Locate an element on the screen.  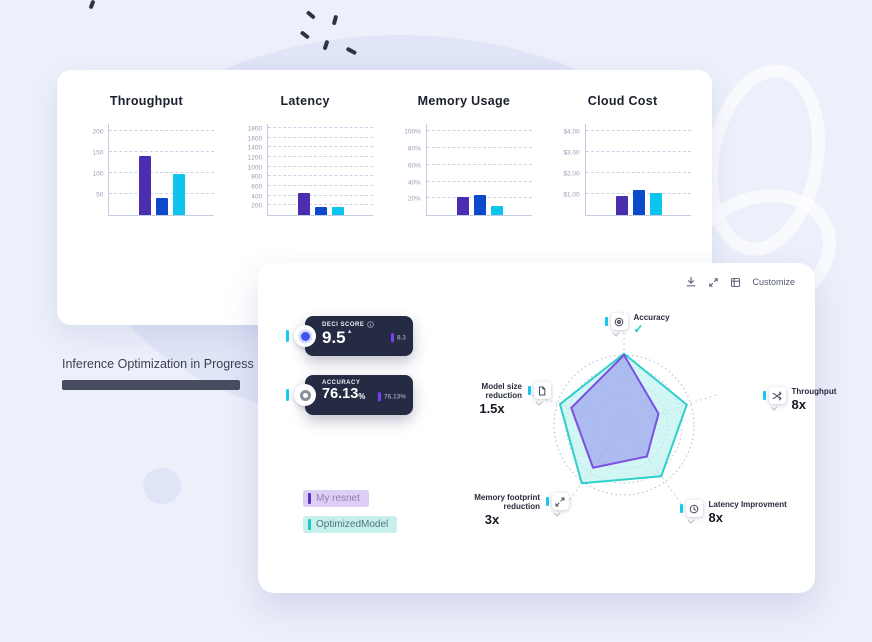
mini-chart-cloud-cost: Cloud Cost $1.00 $2.00 $3.00 $4.00 is located at coordinates (622, 155).